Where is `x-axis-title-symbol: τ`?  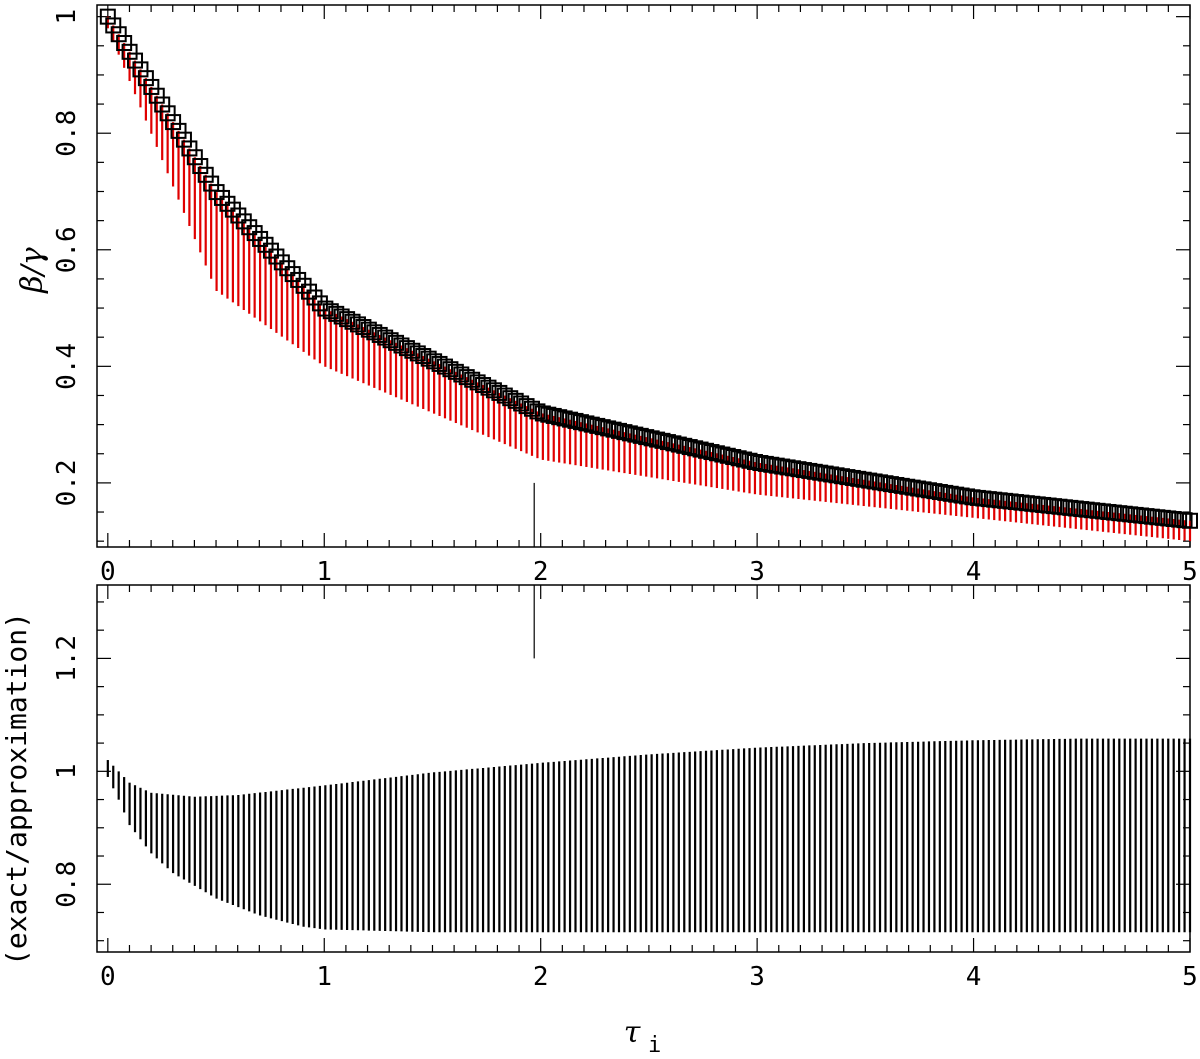 x-axis-title-symbol: τ is located at coordinates (632, 1032).